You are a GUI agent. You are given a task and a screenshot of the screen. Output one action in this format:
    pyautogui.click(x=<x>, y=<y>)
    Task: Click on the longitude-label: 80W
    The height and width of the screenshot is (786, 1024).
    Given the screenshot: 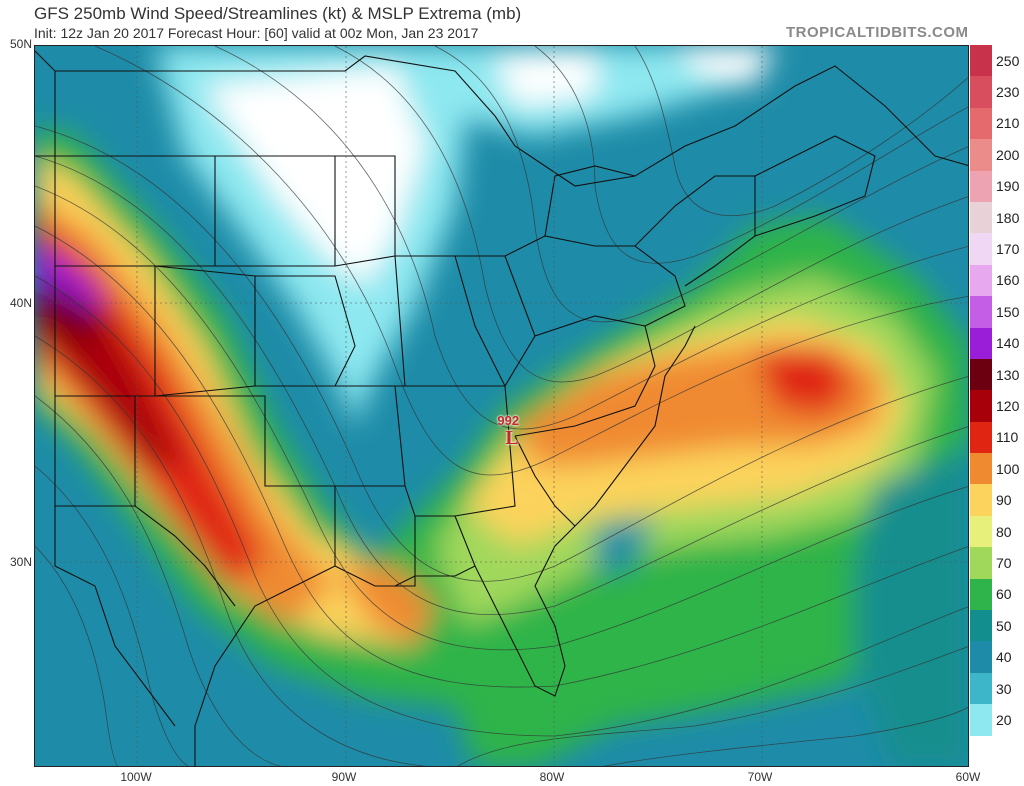 What is the action you would take?
    pyautogui.click(x=552, y=777)
    